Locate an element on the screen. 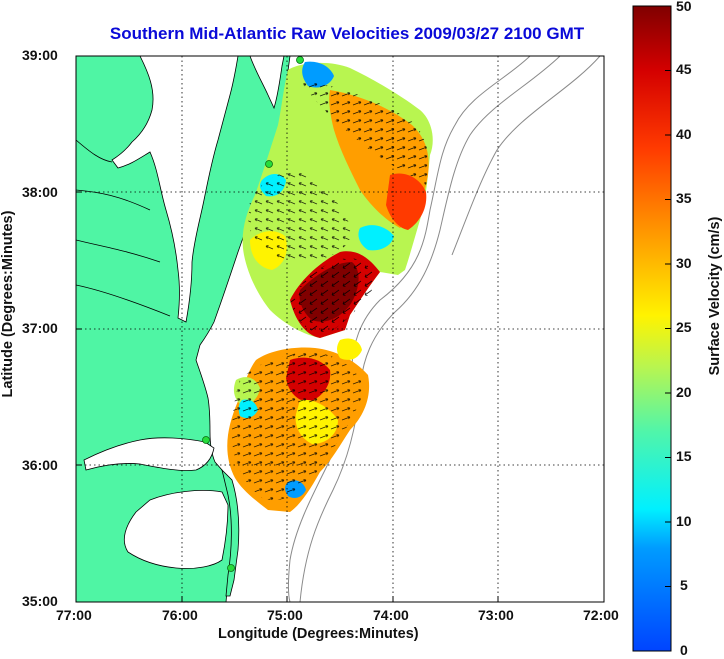 The height and width of the screenshot is (659, 724). colorbar-tick-label: 50 is located at coordinates (684, 7).